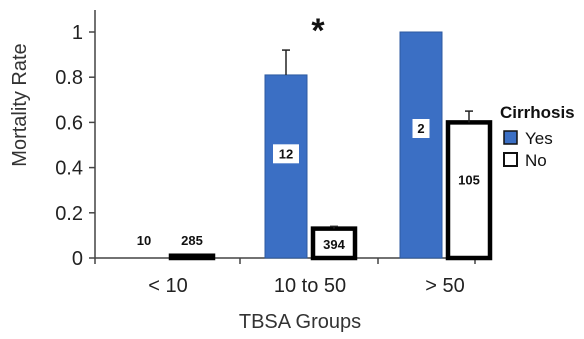 The image size is (584, 339). What do you see at coordinates (20, 104) in the screenshot?
I see `y-axis-title: Mortality Rate` at bounding box center [20, 104].